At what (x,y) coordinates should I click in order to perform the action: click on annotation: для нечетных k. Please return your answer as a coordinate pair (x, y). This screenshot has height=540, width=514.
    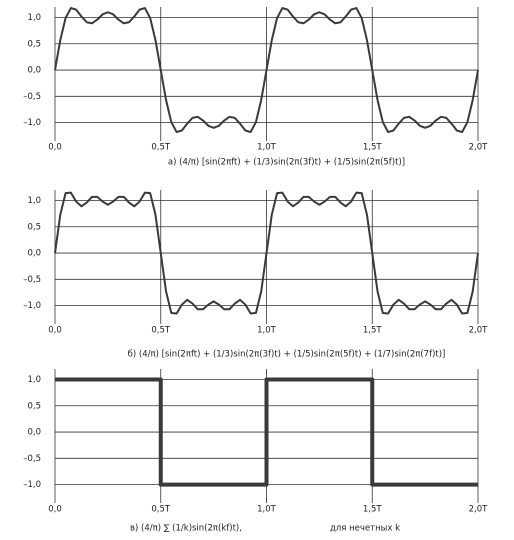
    Looking at the image, I should click on (365, 529).